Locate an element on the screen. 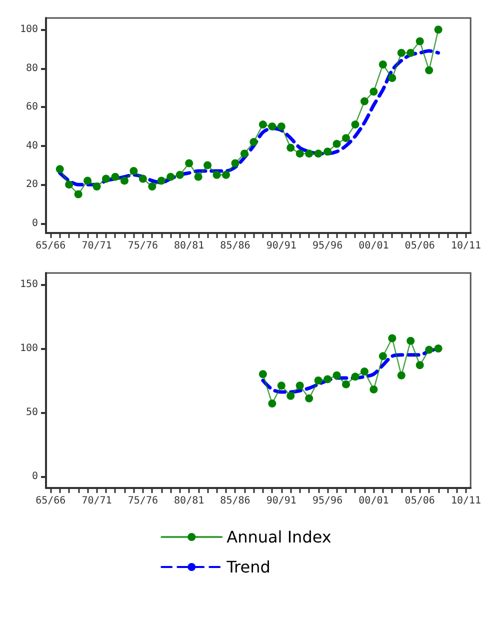  legend-label: Annual Index is located at coordinates (279, 537).